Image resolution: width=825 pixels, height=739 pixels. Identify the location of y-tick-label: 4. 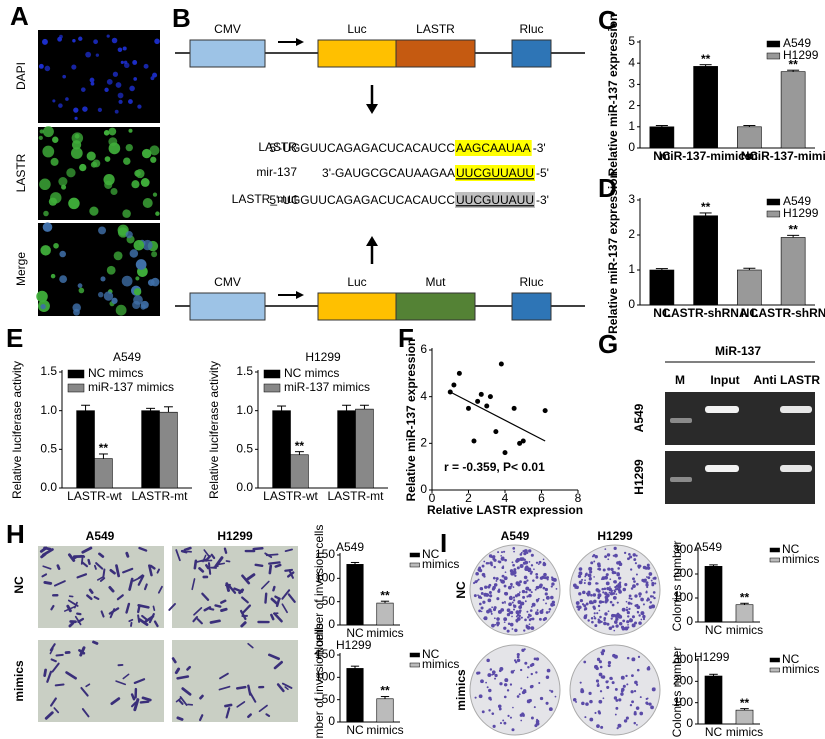
(631, 62).